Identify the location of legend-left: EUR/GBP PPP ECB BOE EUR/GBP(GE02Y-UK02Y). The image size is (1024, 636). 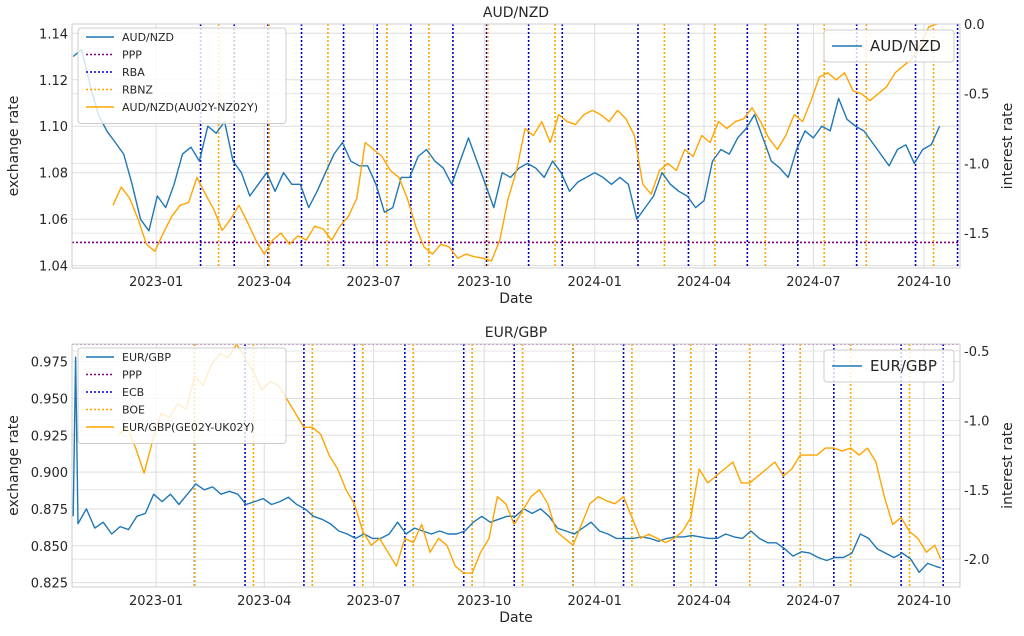
(182, 395).